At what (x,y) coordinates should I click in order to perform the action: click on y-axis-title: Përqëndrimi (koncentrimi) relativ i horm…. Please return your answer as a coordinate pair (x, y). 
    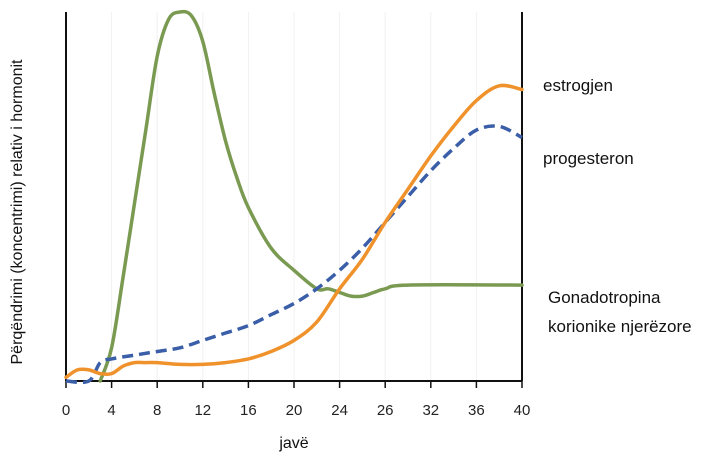
    Looking at the image, I should click on (17, 212).